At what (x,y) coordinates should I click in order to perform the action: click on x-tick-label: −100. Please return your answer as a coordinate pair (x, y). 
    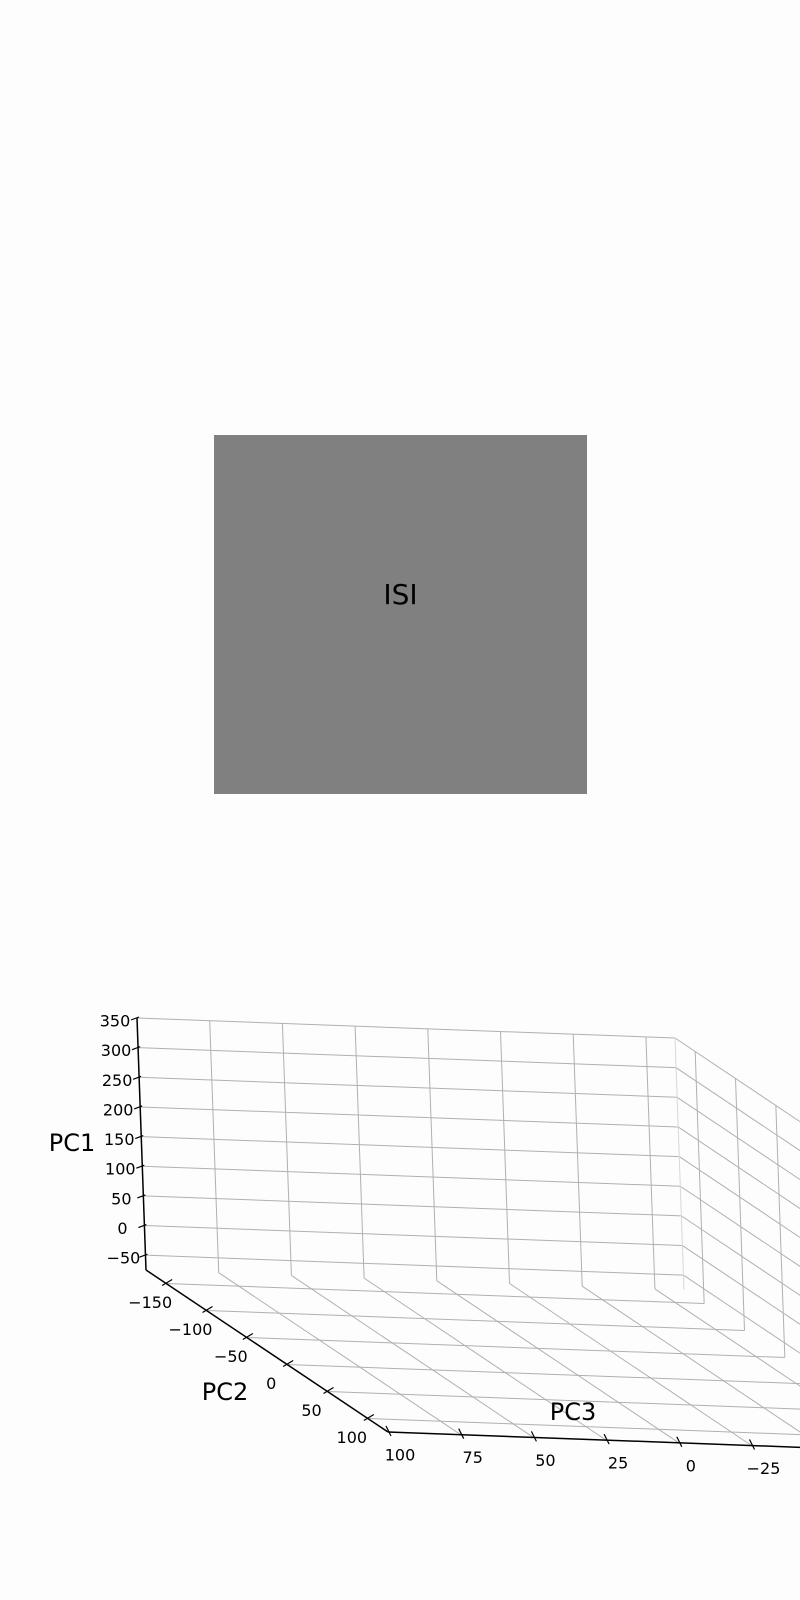
    Looking at the image, I should click on (191, 1329).